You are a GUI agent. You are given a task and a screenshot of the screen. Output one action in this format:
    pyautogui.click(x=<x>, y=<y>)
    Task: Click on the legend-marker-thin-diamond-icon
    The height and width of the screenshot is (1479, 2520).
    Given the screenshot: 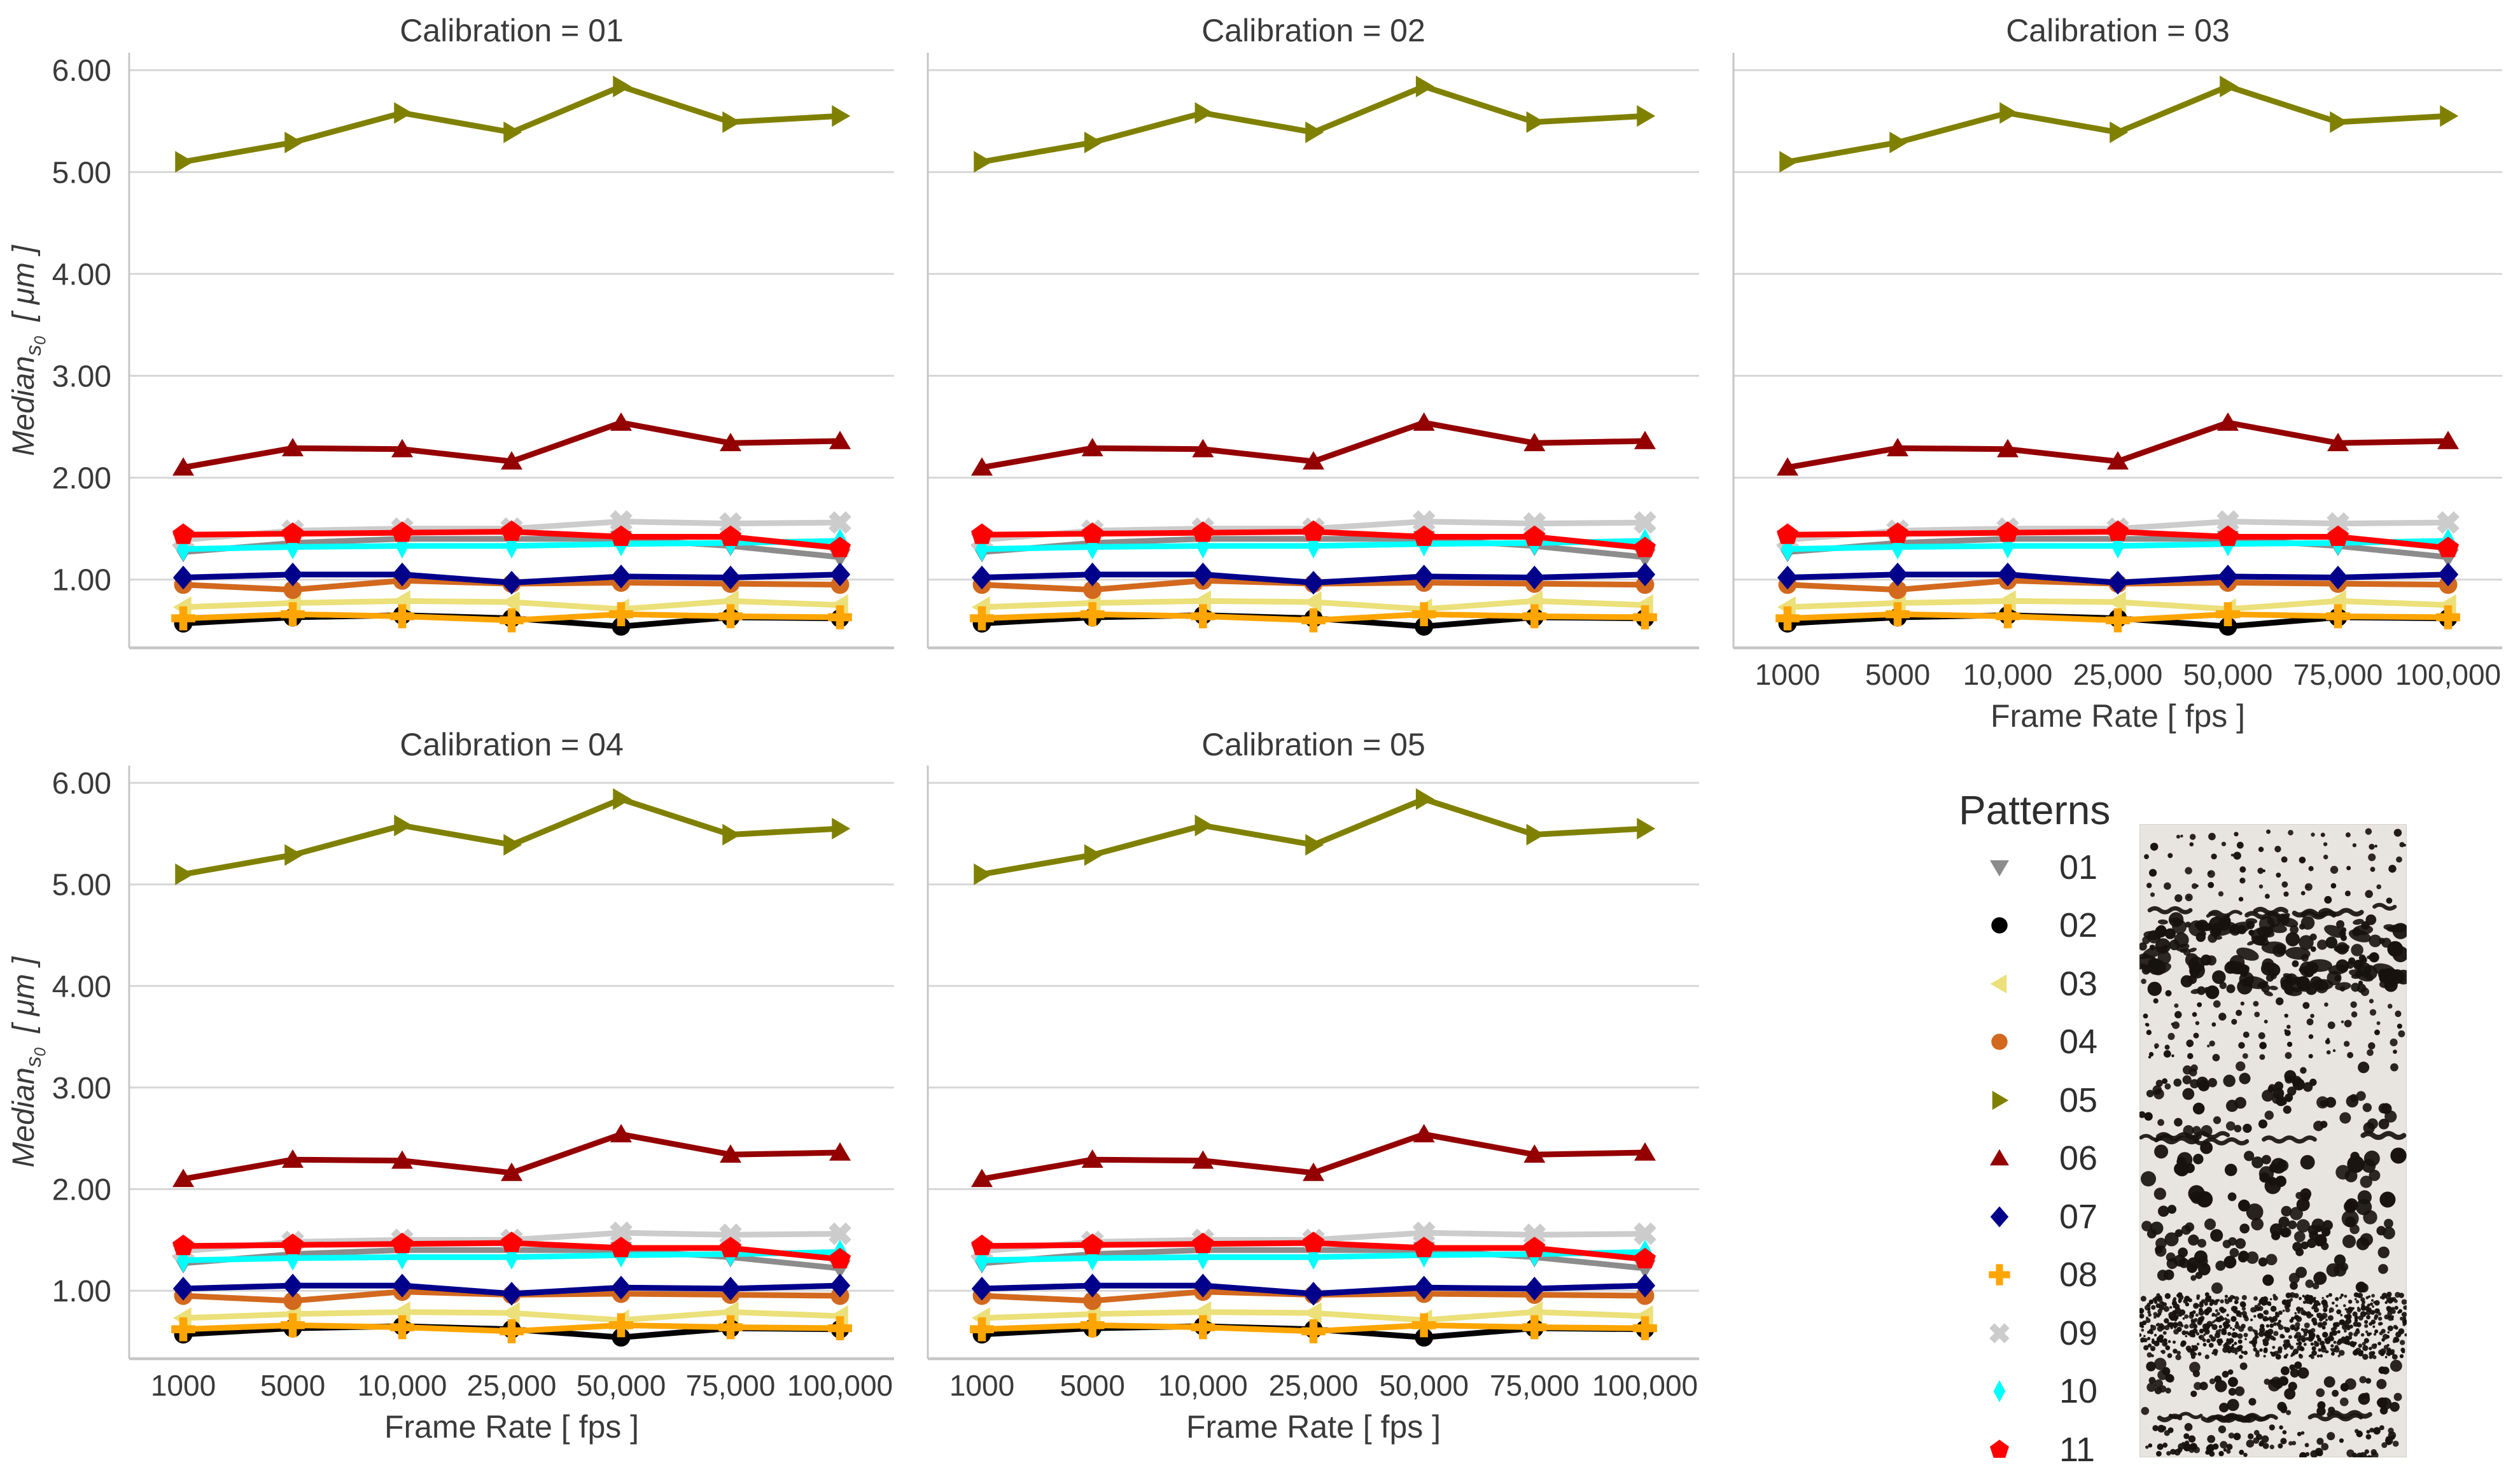 What is the action you would take?
    pyautogui.click(x=1999, y=1391)
    